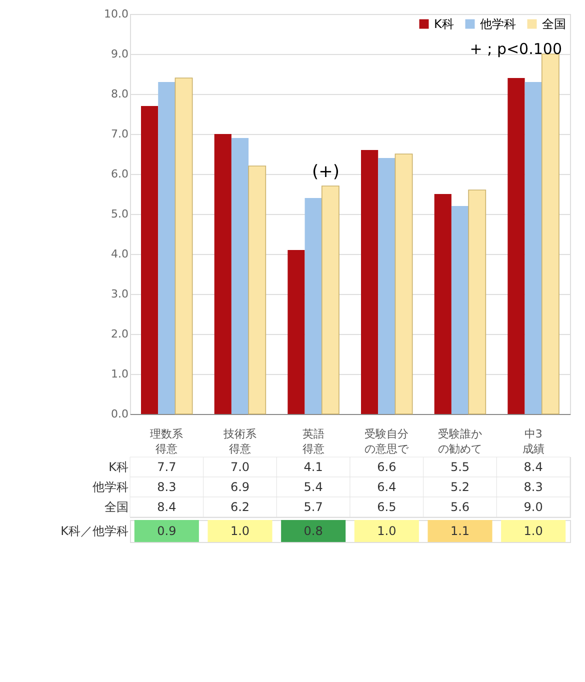  What do you see at coordinates (94, 531) in the screenshot?
I see `y-tick-label: K科／他学科` at bounding box center [94, 531].